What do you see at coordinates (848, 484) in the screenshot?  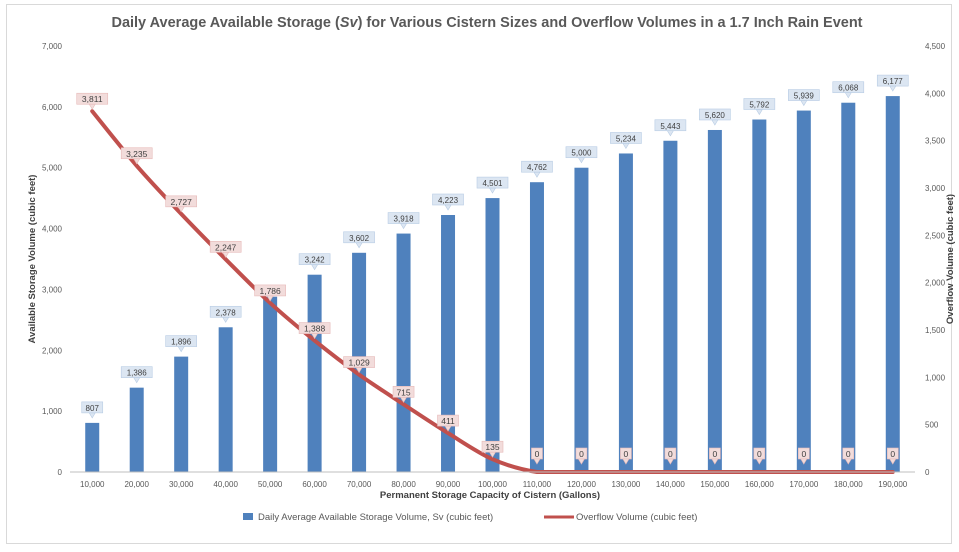 I see `x-tick-label: 180,000` at bounding box center [848, 484].